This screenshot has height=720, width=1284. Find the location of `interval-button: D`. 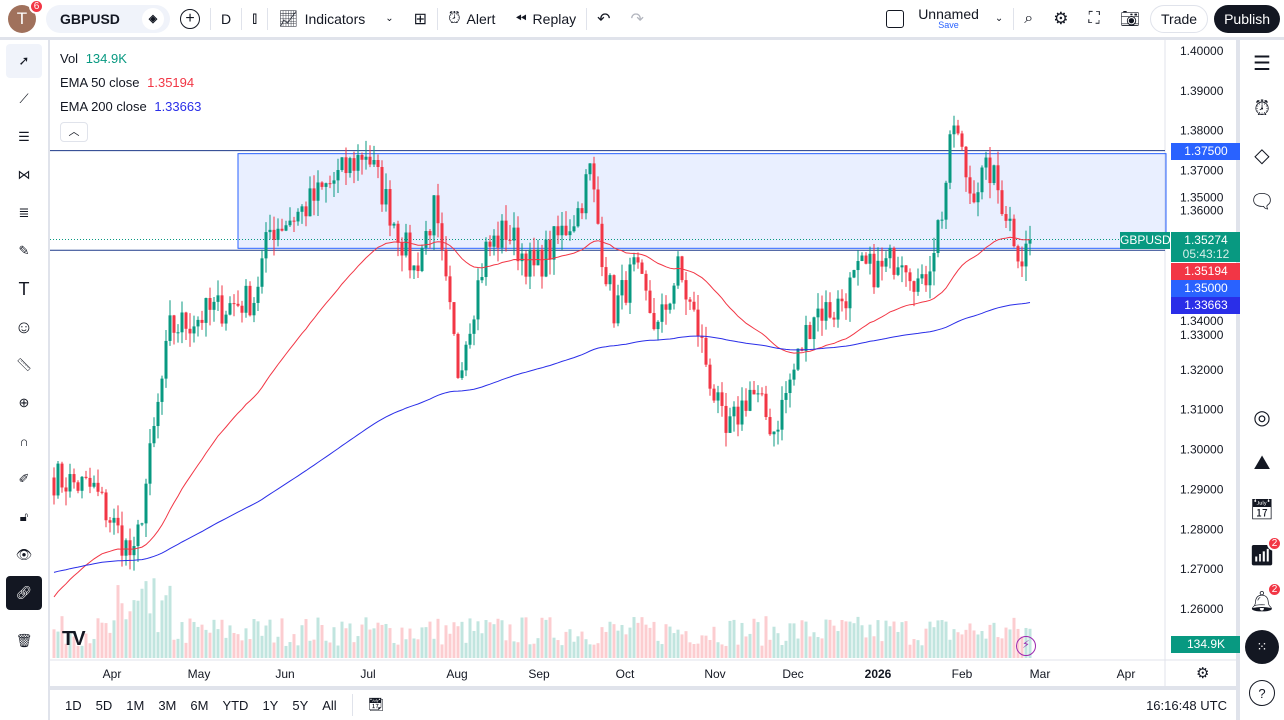

interval-button: D is located at coordinates (226, 18).